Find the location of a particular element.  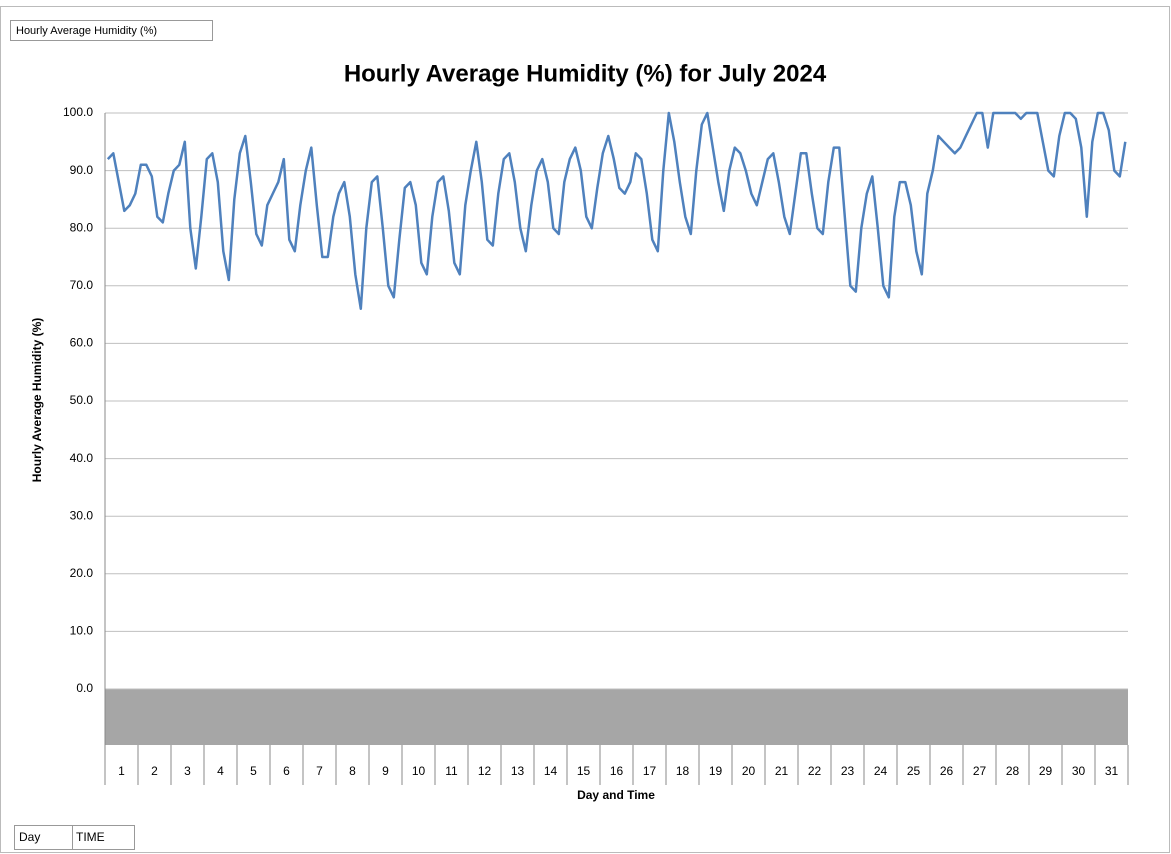

field-button-label: Day is located at coordinates (29, 837).